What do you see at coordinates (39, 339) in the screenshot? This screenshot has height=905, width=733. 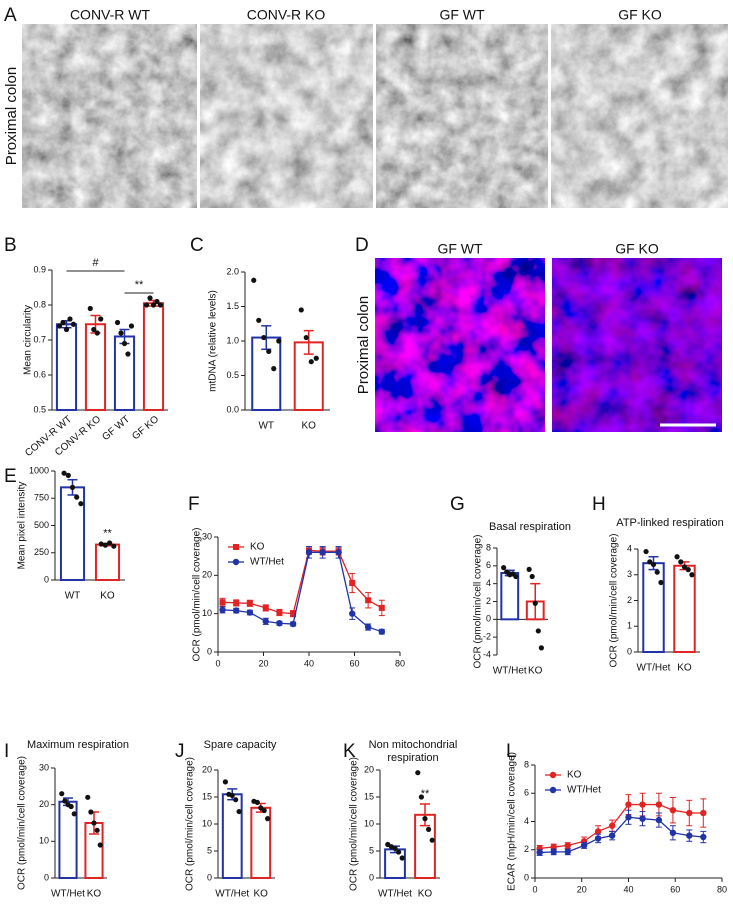 I see `y-tick-label: 0.7` at bounding box center [39, 339].